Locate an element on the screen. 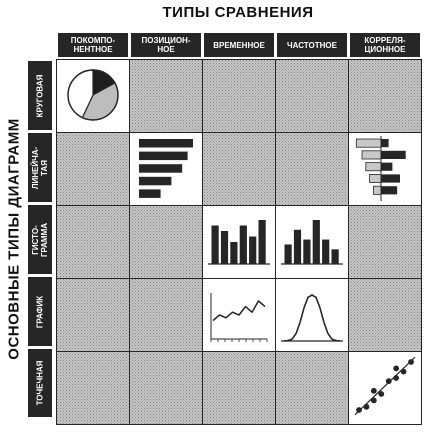 This screenshot has height=432, width=430. chart-types-title: ОСНОВНЫЕ ТИПЫ ДИАГРАММ is located at coordinates (14, 239).